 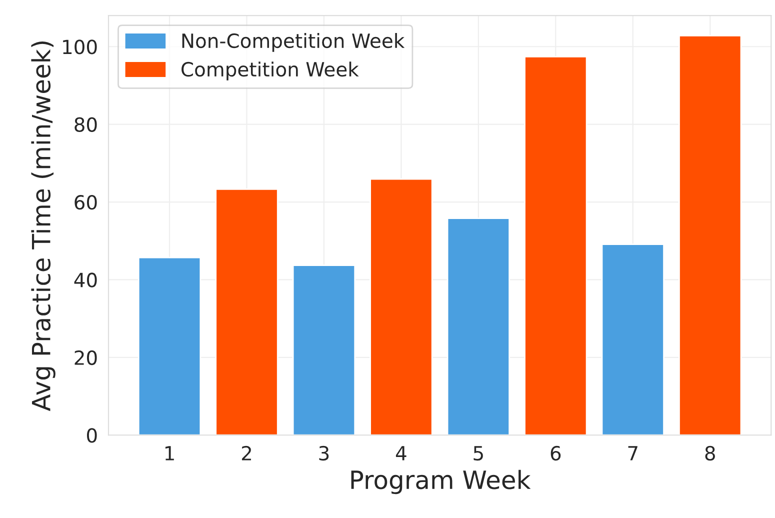 What do you see at coordinates (43, 227) in the screenshot?
I see `y-axis-title: Avg Practice Time (min/week)` at bounding box center [43, 227].